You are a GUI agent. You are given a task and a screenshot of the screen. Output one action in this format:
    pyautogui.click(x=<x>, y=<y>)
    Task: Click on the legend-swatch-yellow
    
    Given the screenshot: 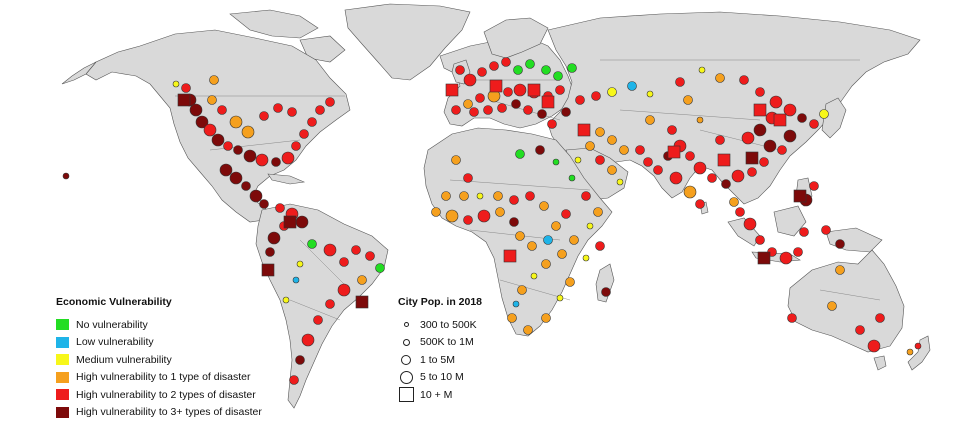 What is the action you would take?
    pyautogui.click(x=62, y=359)
    